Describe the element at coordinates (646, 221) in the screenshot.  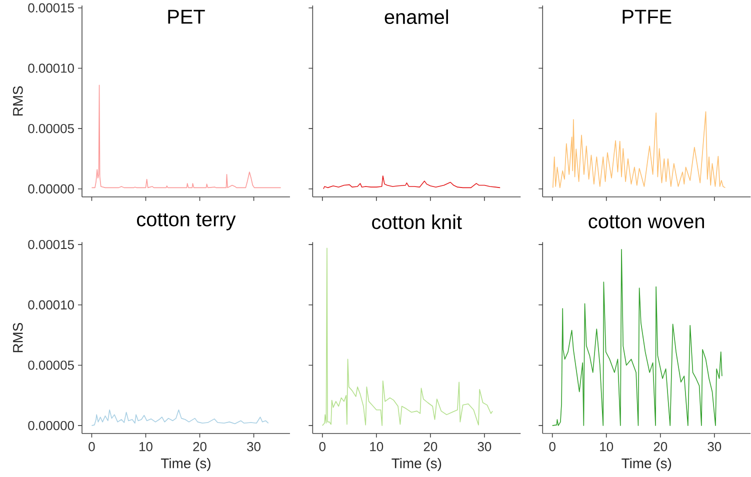
I see `chart-title: cotton woven` at that location.